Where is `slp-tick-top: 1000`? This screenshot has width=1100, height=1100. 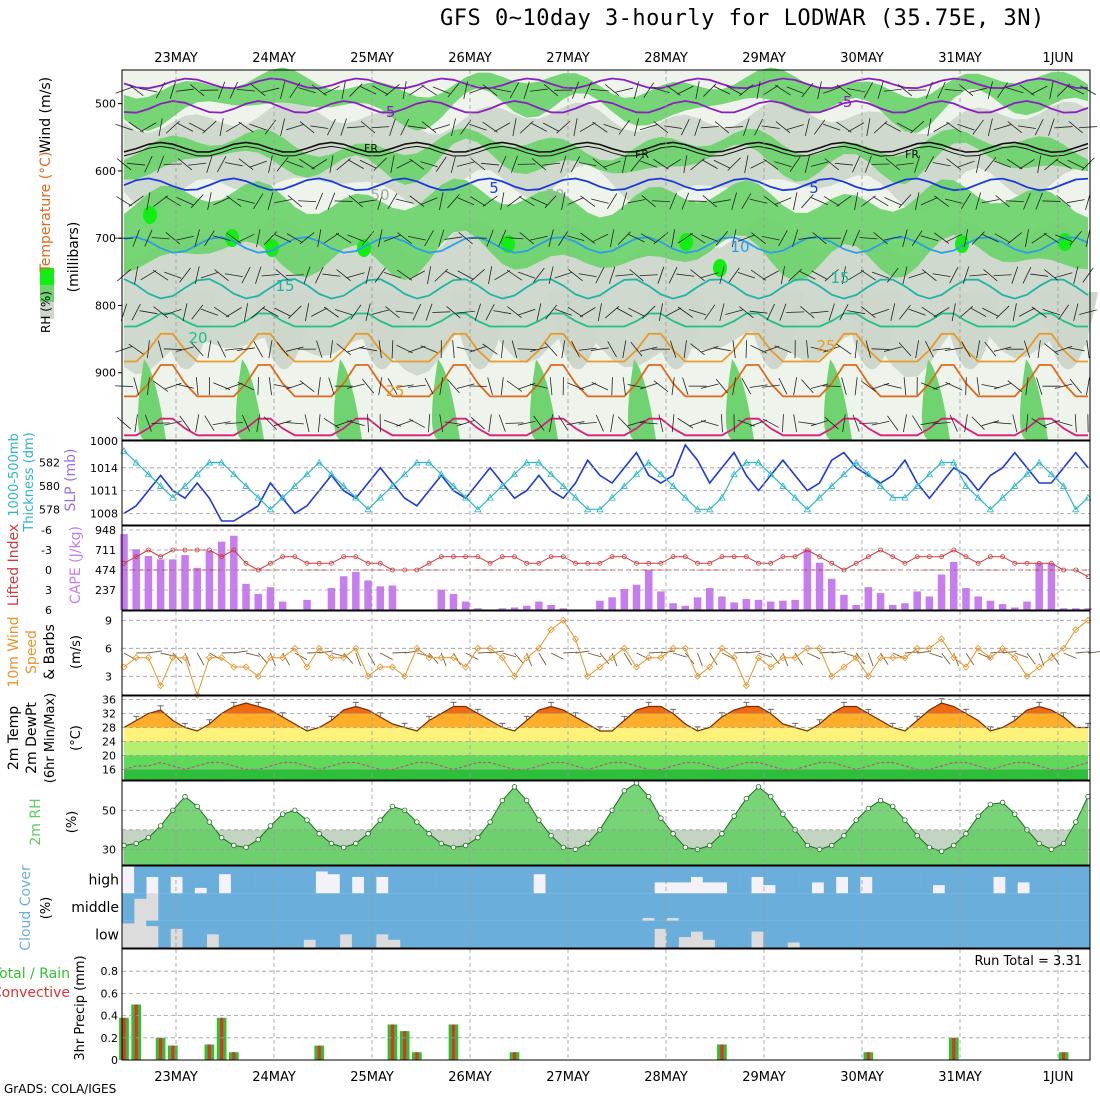
slp-tick-top: 1000 is located at coordinates (104, 441).